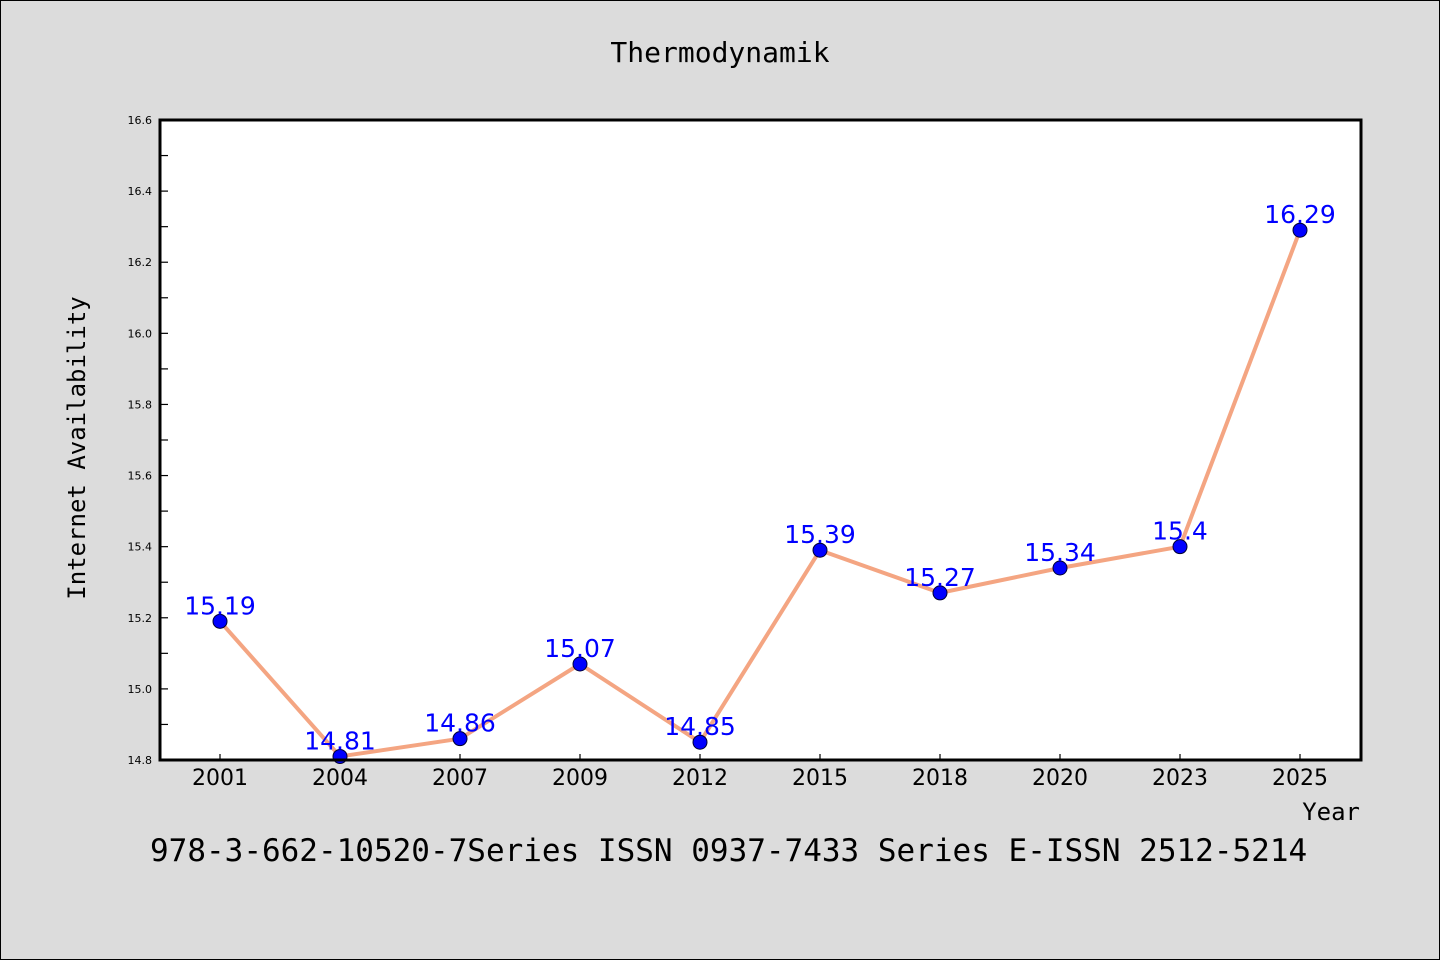 This screenshot has height=960, width=1440. Describe the element at coordinates (340, 740) in the screenshot. I see `data-label: 14.81` at that location.